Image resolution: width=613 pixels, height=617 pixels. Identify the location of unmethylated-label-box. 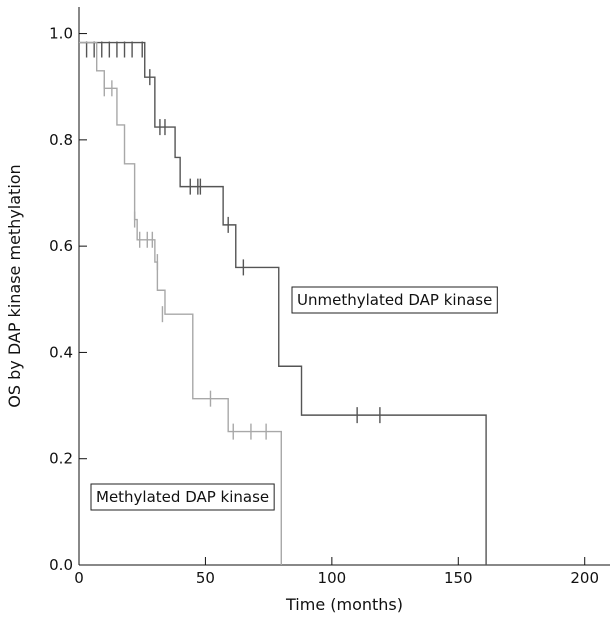
(394, 300).